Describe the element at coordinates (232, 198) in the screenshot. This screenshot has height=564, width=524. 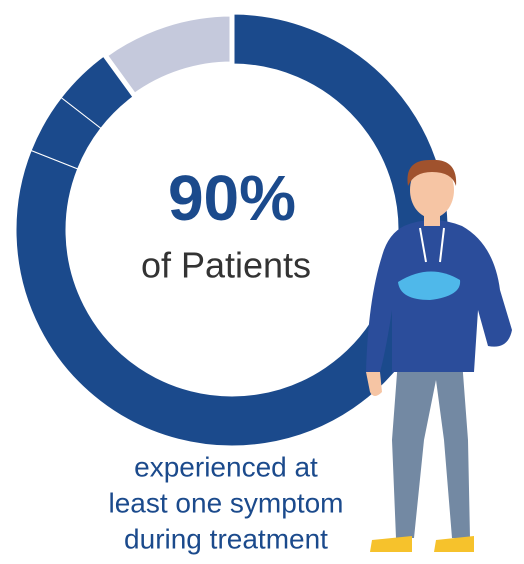
I see `headline: 90%` at that location.